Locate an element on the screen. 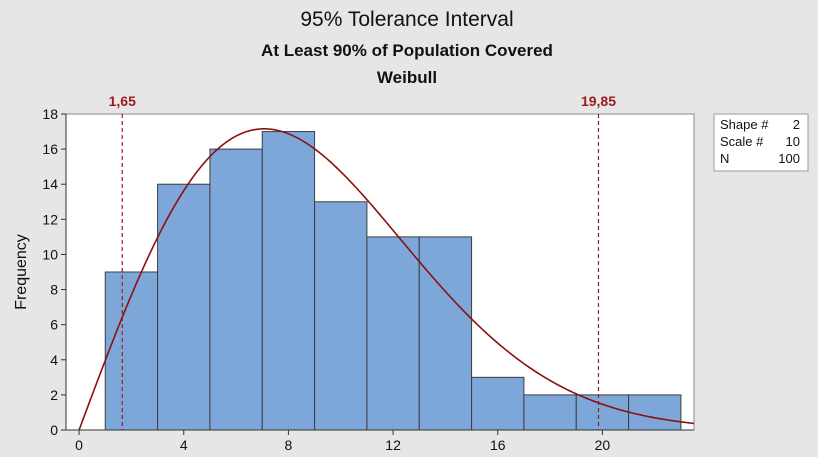 The height and width of the screenshot is (457, 818). y-tick-label: 12 is located at coordinates (50, 219).